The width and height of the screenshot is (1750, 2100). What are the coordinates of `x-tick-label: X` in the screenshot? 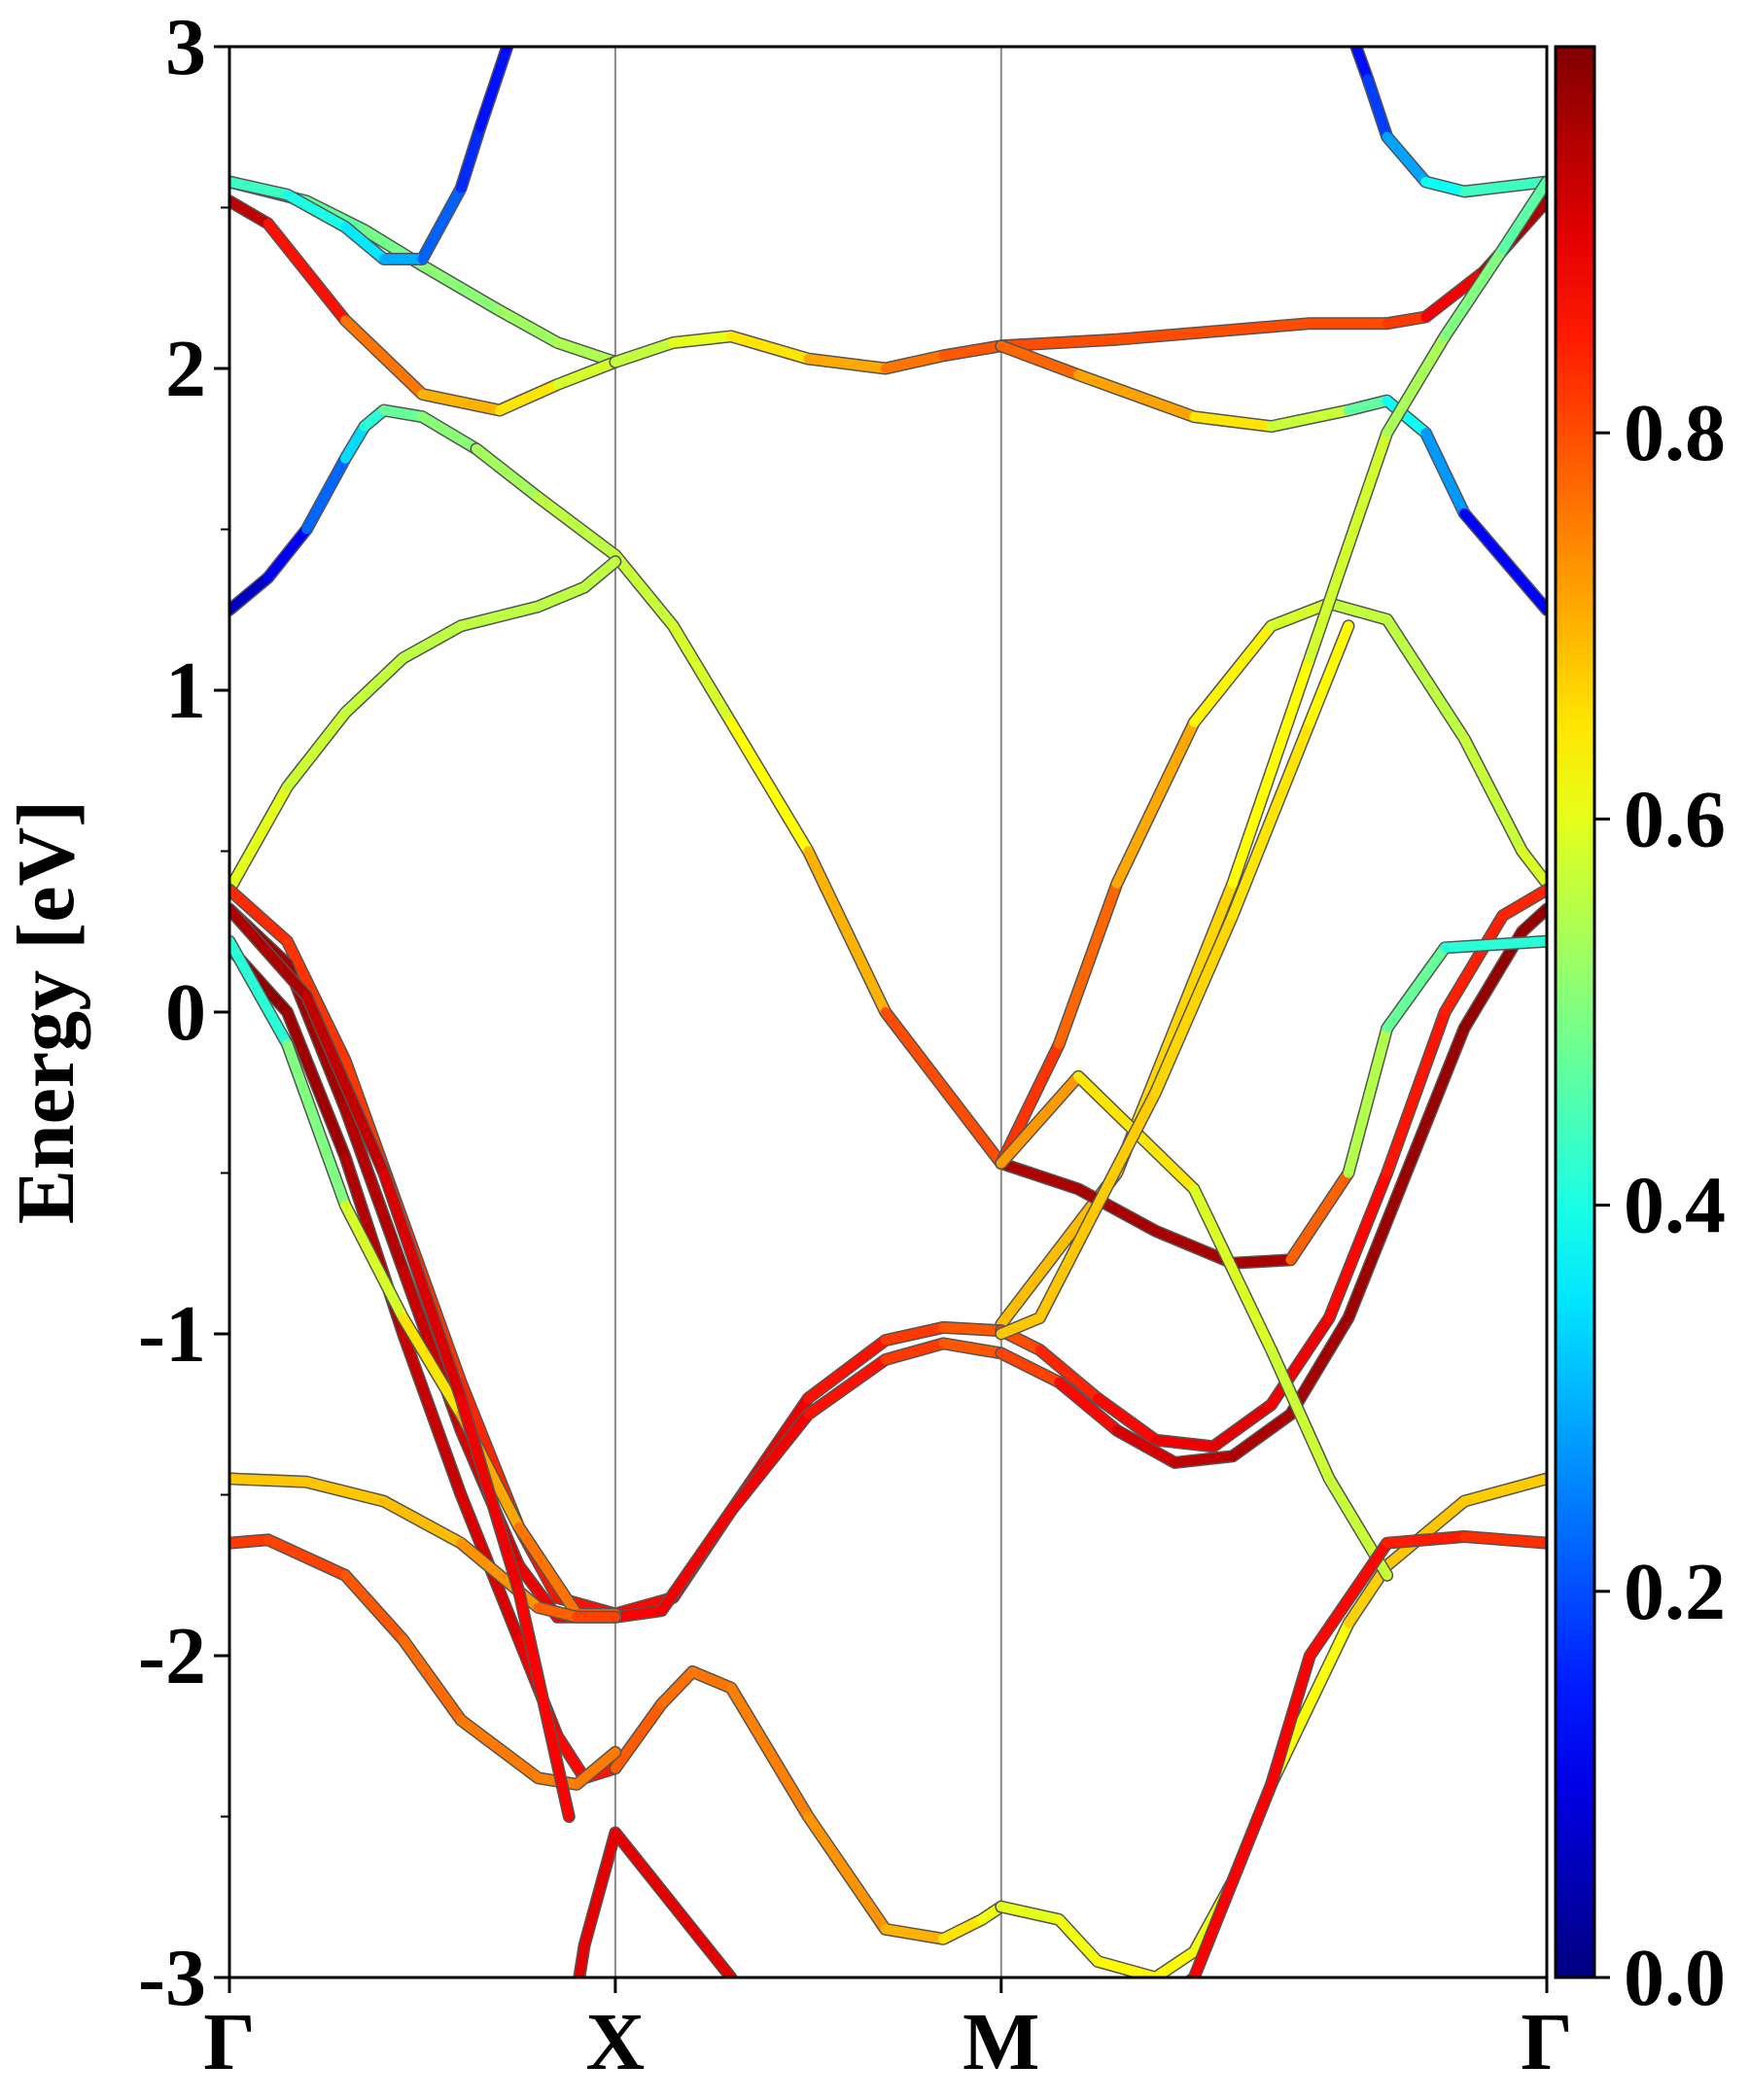 It's located at (616, 2042).